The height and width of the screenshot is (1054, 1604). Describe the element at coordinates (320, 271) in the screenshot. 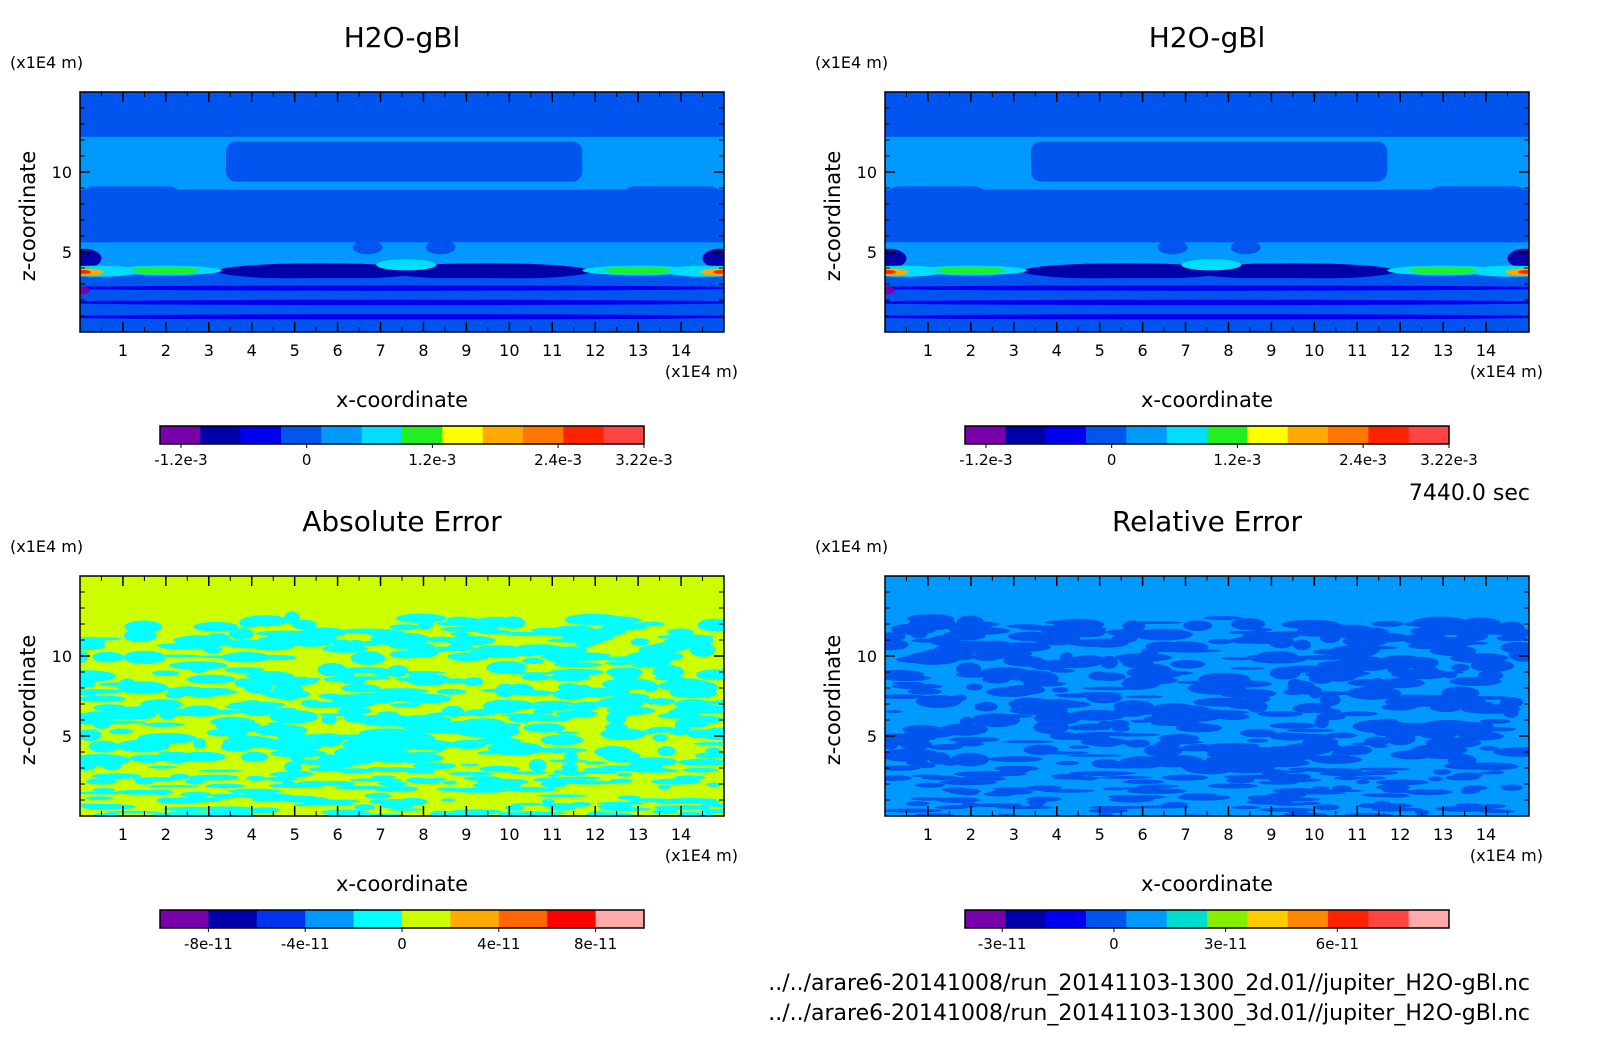

I see `dark-band-left` at that location.